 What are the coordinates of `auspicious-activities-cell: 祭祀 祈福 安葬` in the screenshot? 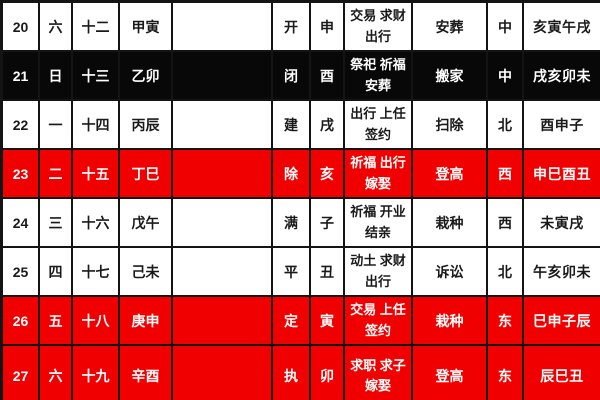 It's located at (379, 75).